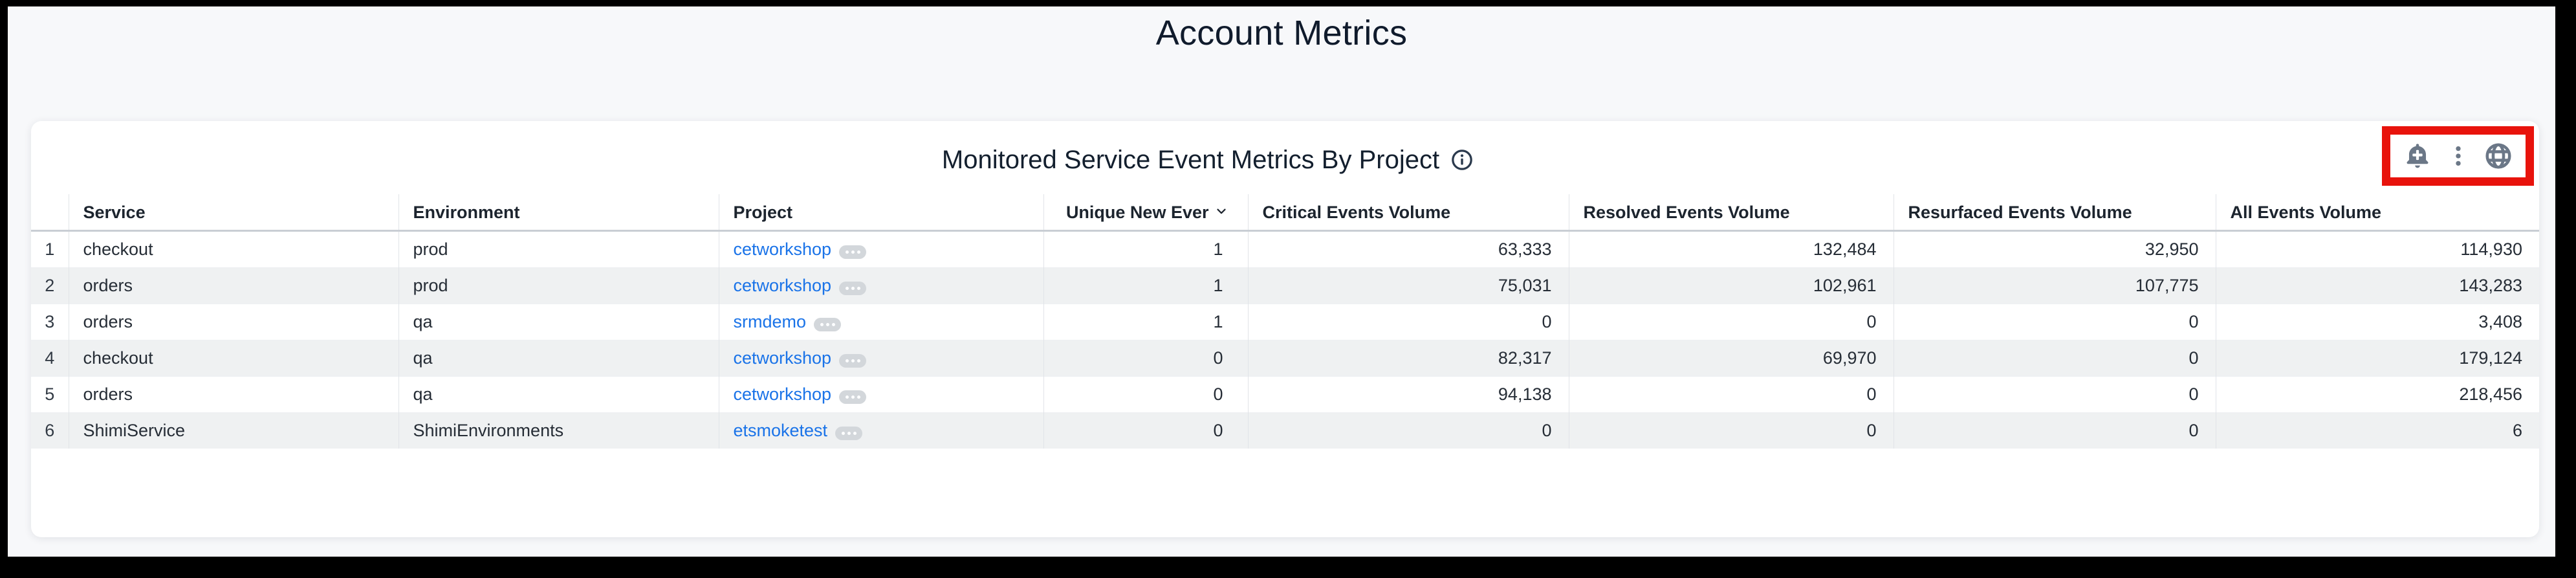  Describe the element at coordinates (1462, 160) in the screenshot. I see `info-icon` at that location.